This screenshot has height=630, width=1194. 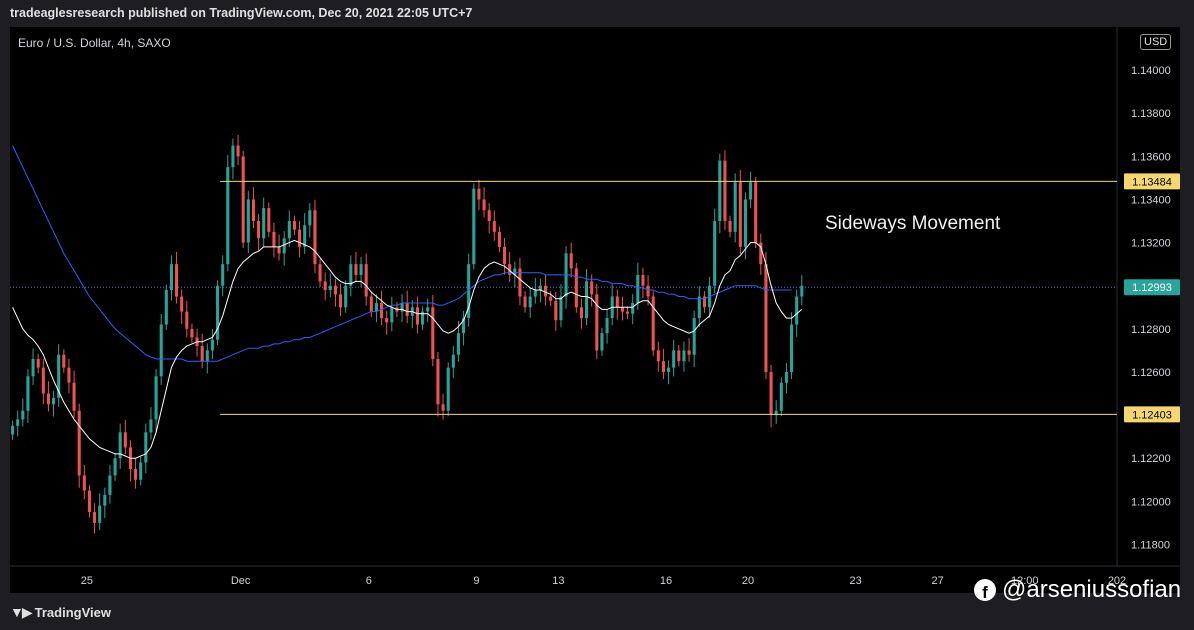 What do you see at coordinates (1151, 244) in the screenshot?
I see `y-tick-label: 1.13200` at bounding box center [1151, 244].